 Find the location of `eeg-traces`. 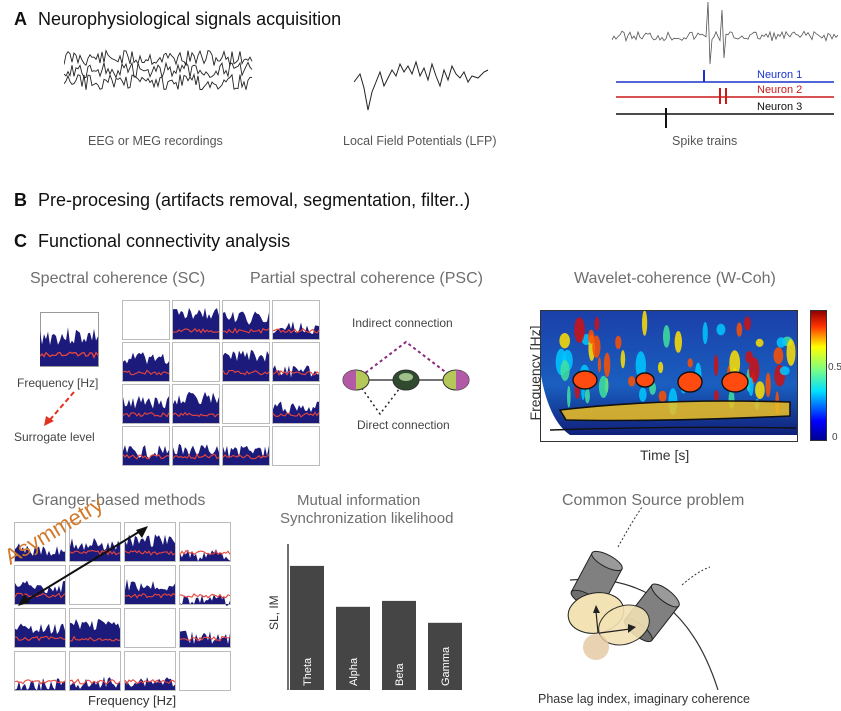

eeg-traces is located at coordinates (158, 70).